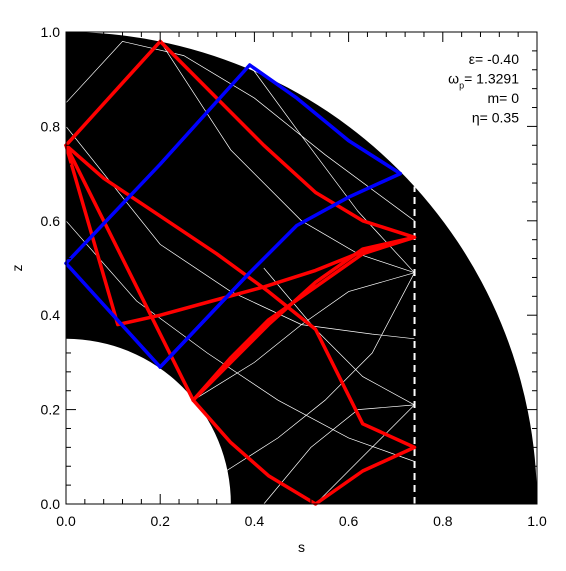 The width and height of the screenshot is (566, 571). I want to click on y-tick-label: 0.6, so click(51, 221).